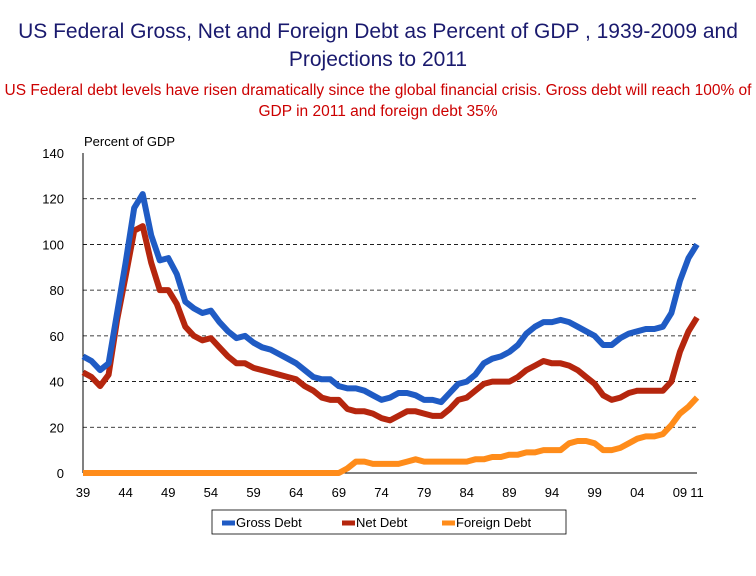 The height and width of the screenshot is (576, 756). What do you see at coordinates (296, 492) in the screenshot?
I see `x-tick-label: 64` at bounding box center [296, 492].